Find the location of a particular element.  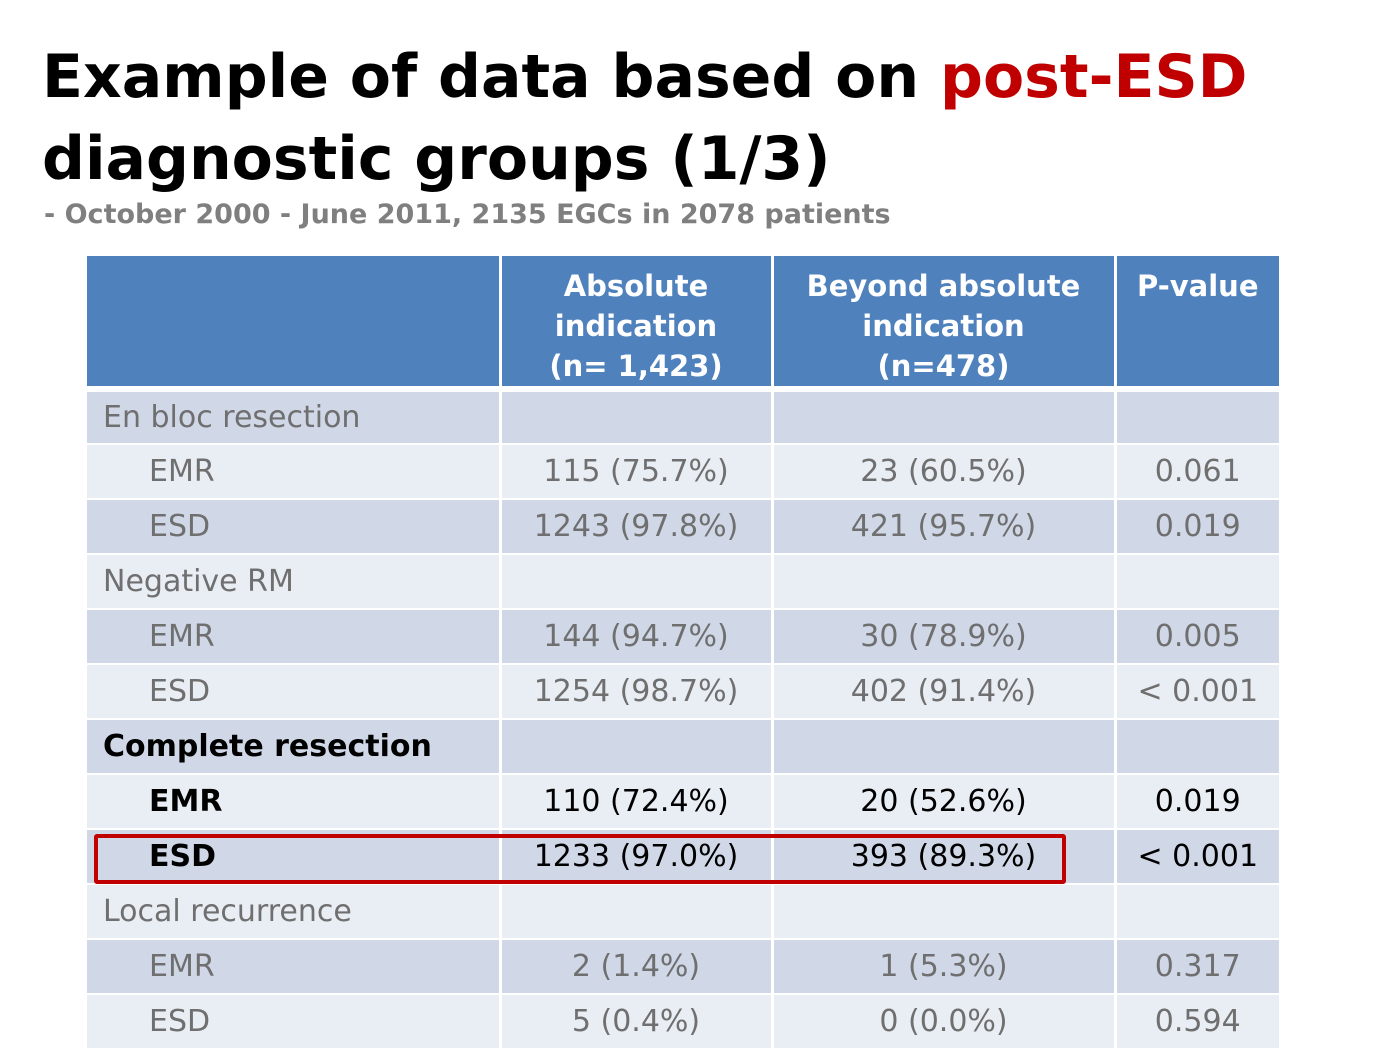

table-row: EMR 115 (75.7%) 23 (60.5%) 0.061 is located at coordinates (683, 472).